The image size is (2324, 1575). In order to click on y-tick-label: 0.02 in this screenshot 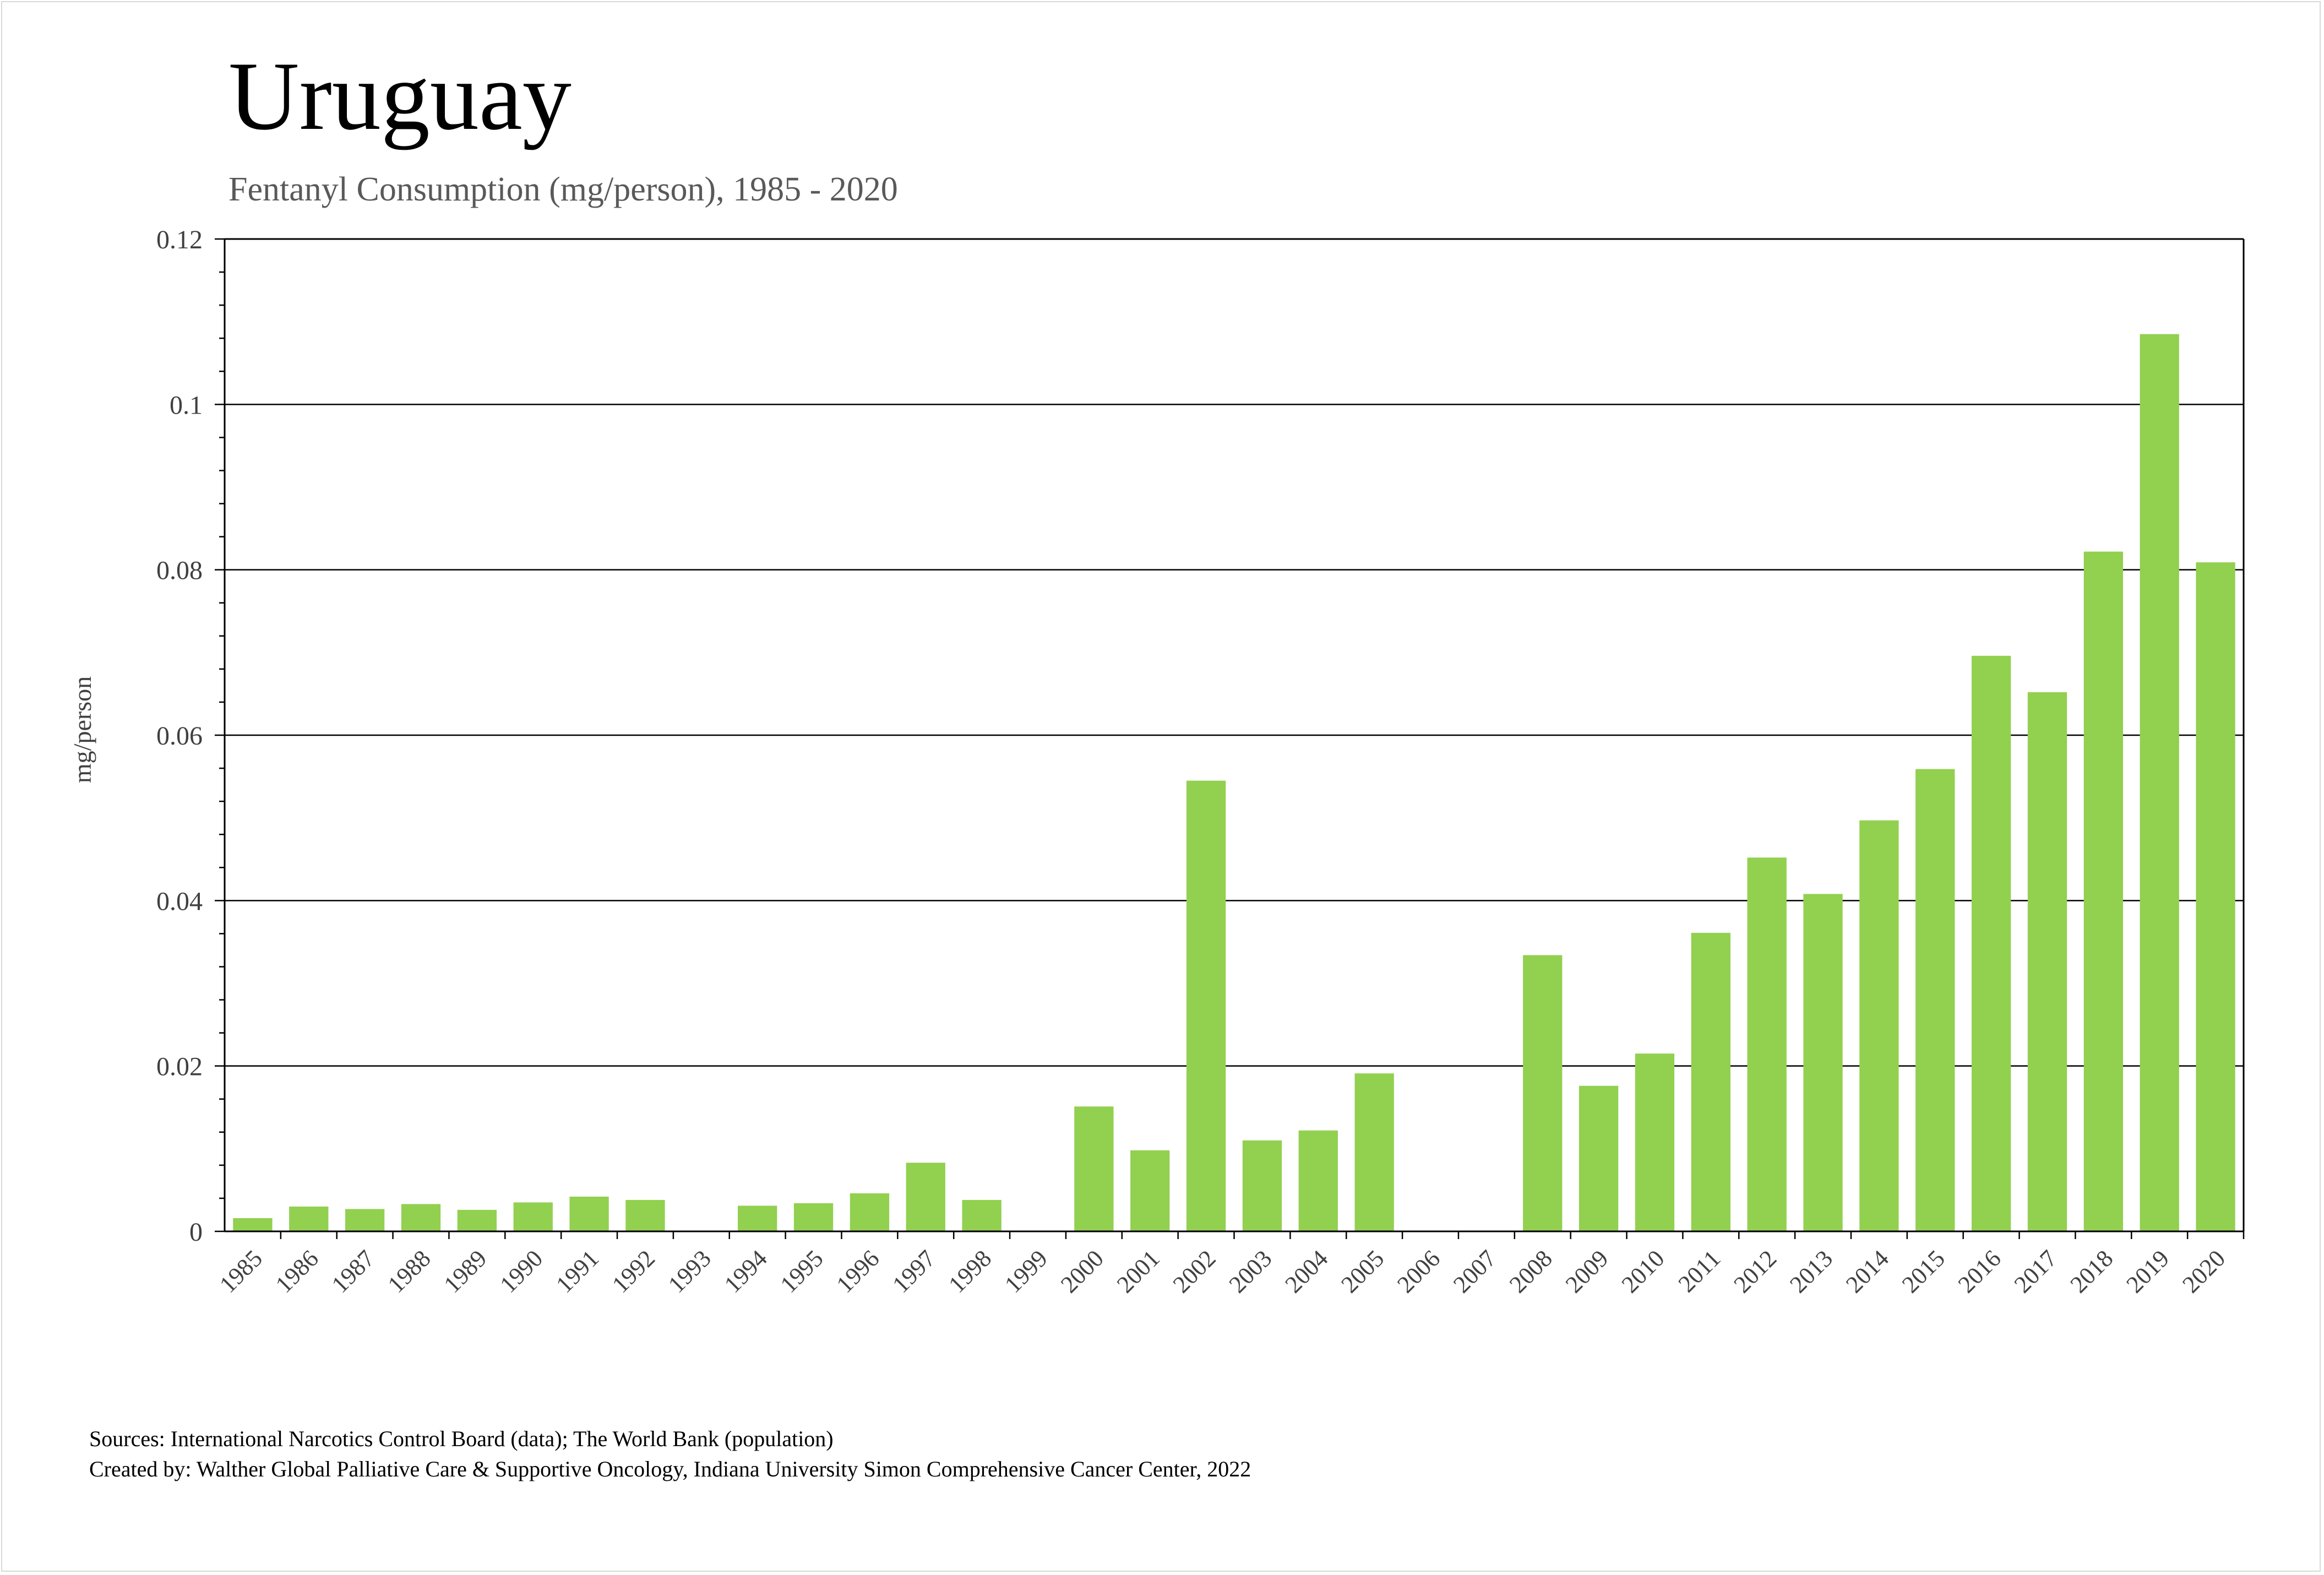, I will do `click(180, 1067)`.